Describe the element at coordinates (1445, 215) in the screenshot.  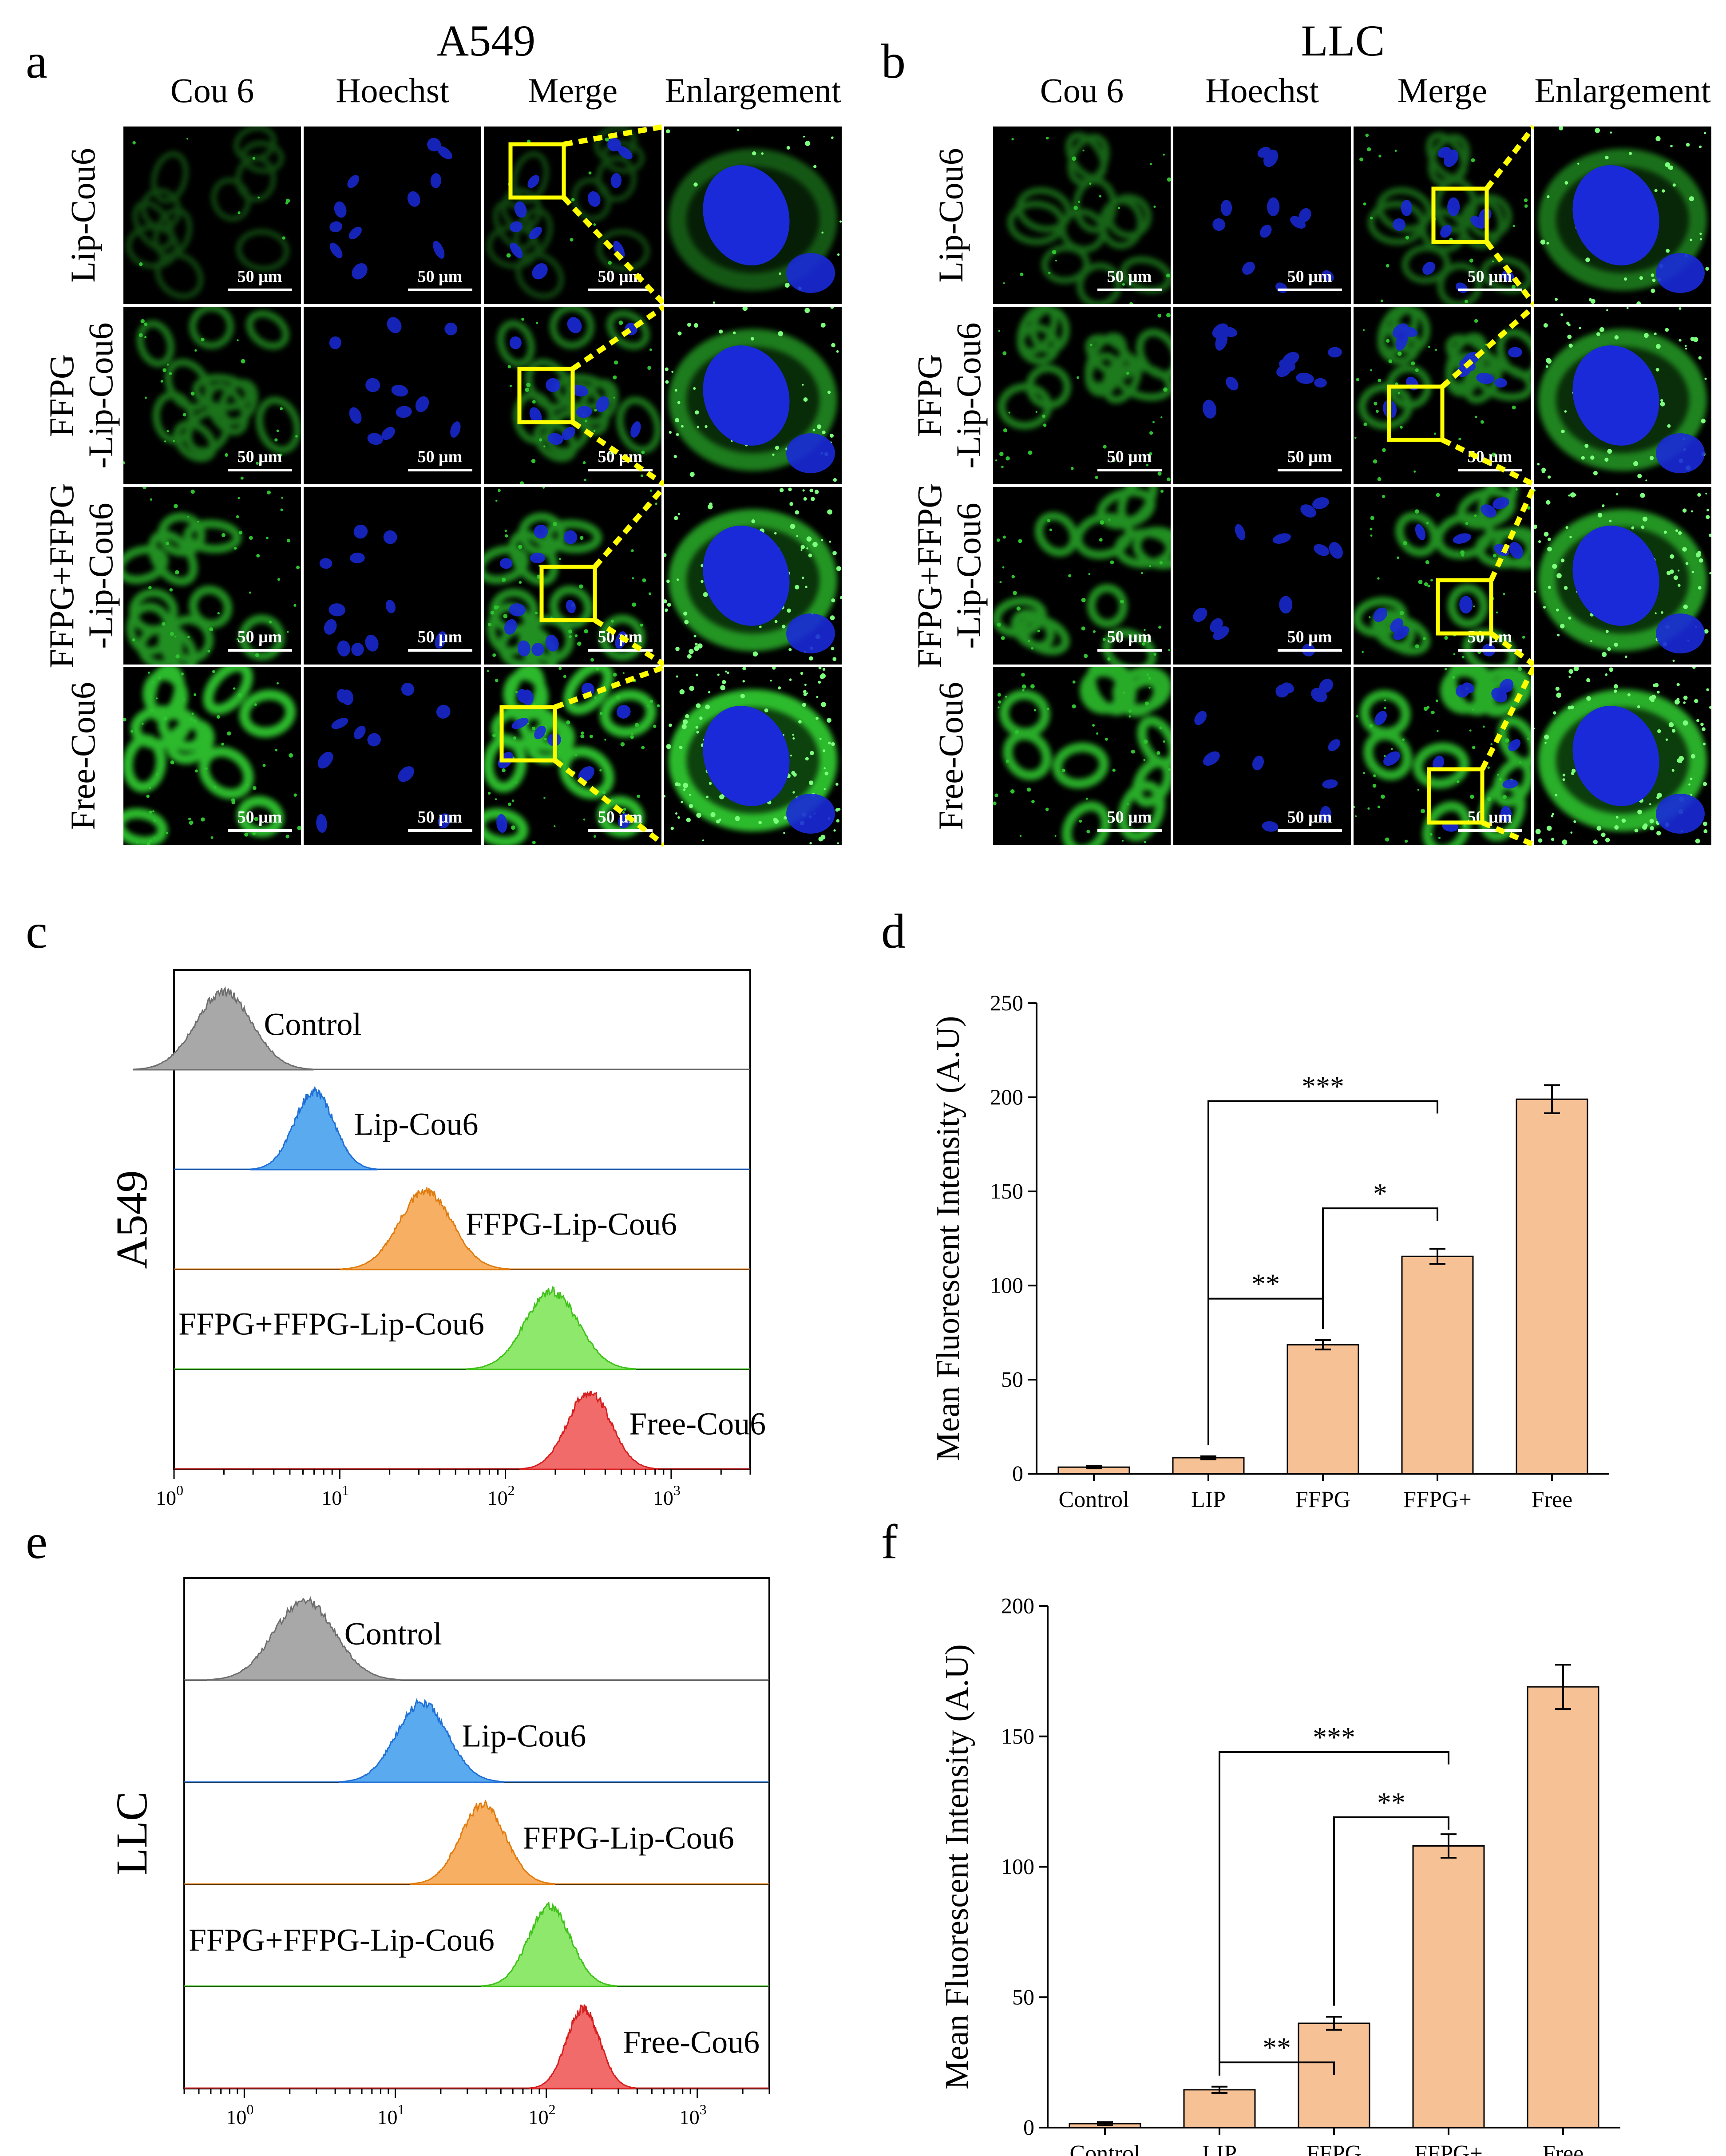
I see `micrograph-tile-llc-r1-merge: 50 μm` at that location.